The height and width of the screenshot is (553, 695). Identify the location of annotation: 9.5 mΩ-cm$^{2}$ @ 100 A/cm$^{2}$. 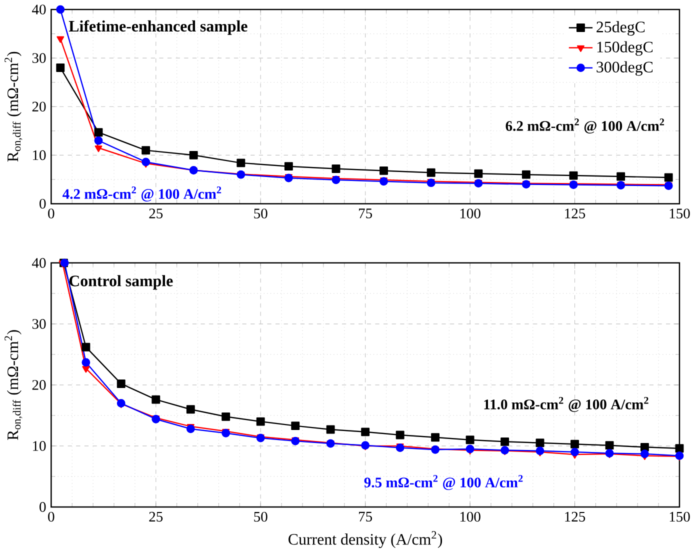
(443, 482).